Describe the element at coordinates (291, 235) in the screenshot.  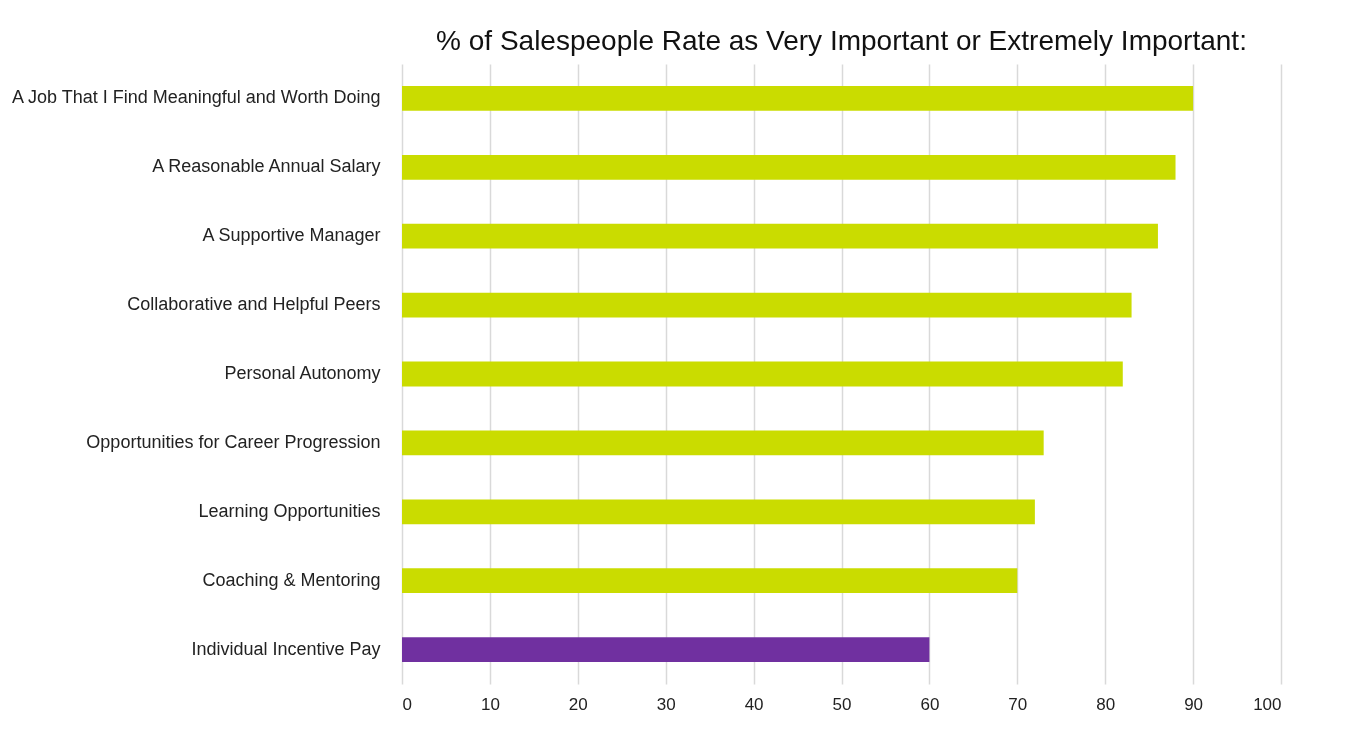
I see `y-tick-label: A Supportive Manager` at that location.